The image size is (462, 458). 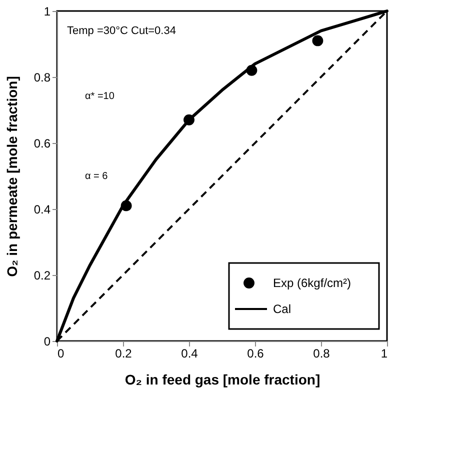 I want to click on x-axis-title: O₂ in feed gas [mole fraction], so click(x=222, y=380).